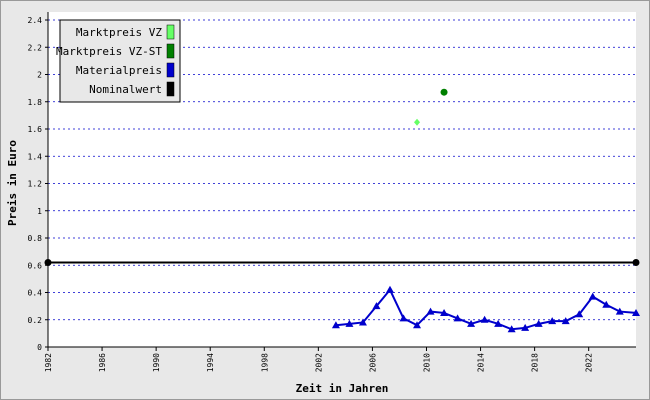  Describe the element at coordinates (156, 362) in the screenshot. I see `x-tick-label: 1990` at that location.